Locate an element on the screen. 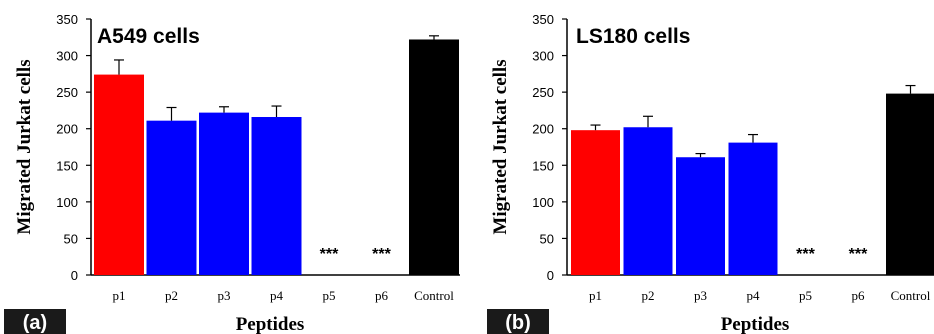 The height and width of the screenshot is (334, 934). chart-title: A549 cells is located at coordinates (148, 36).